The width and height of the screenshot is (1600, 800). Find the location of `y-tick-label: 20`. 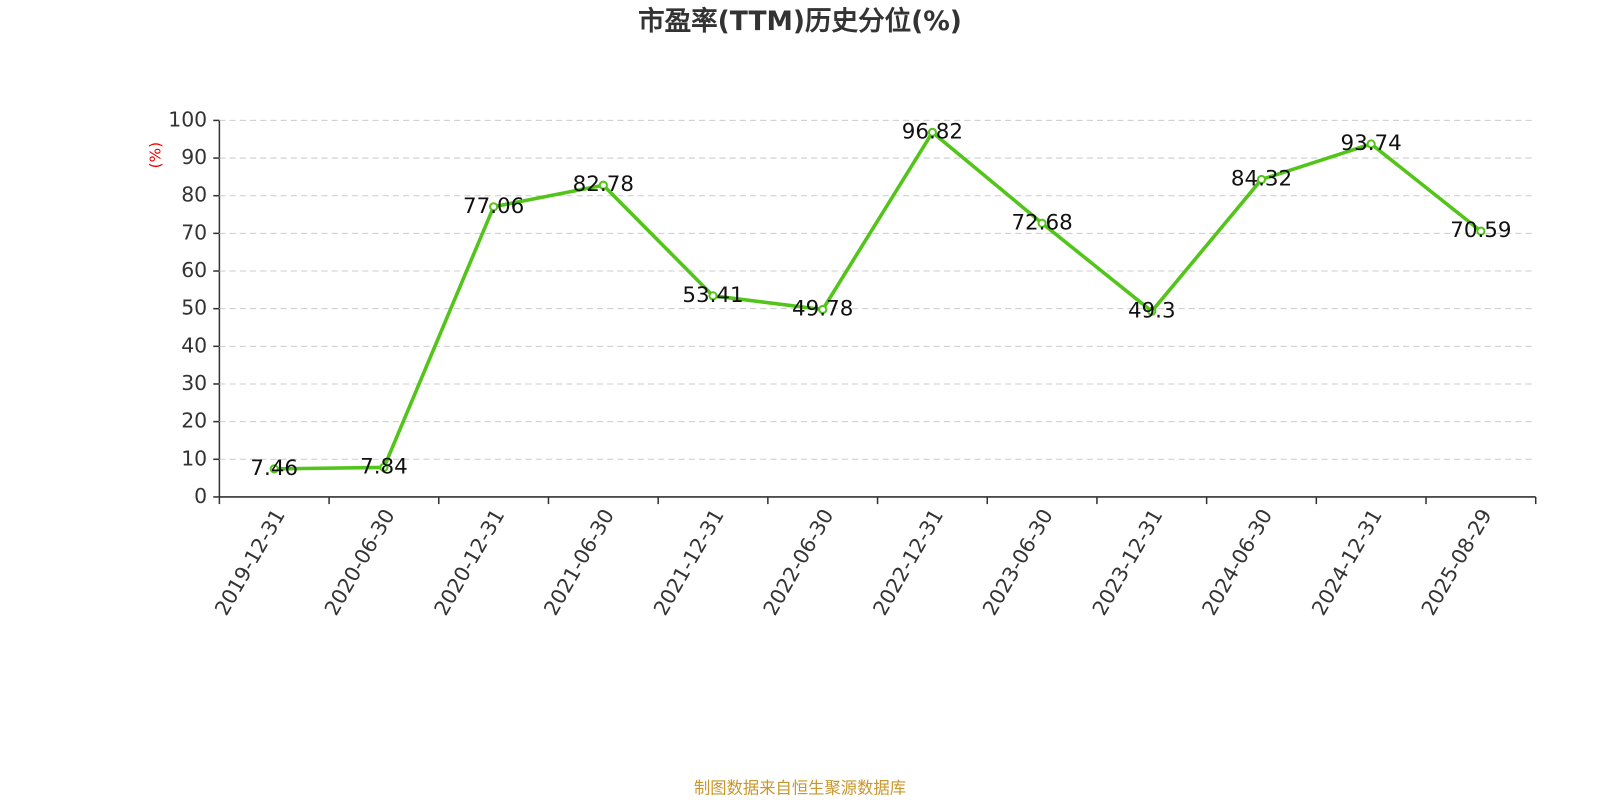

y-tick-label: 20 is located at coordinates (194, 421).